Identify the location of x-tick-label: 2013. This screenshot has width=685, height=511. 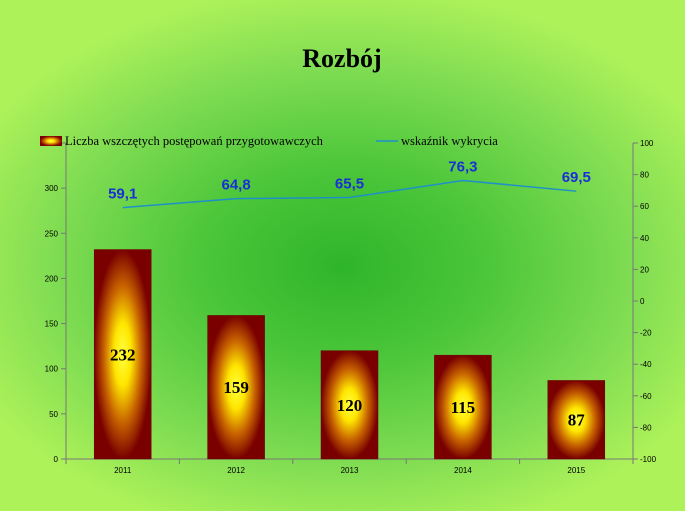
(350, 470).